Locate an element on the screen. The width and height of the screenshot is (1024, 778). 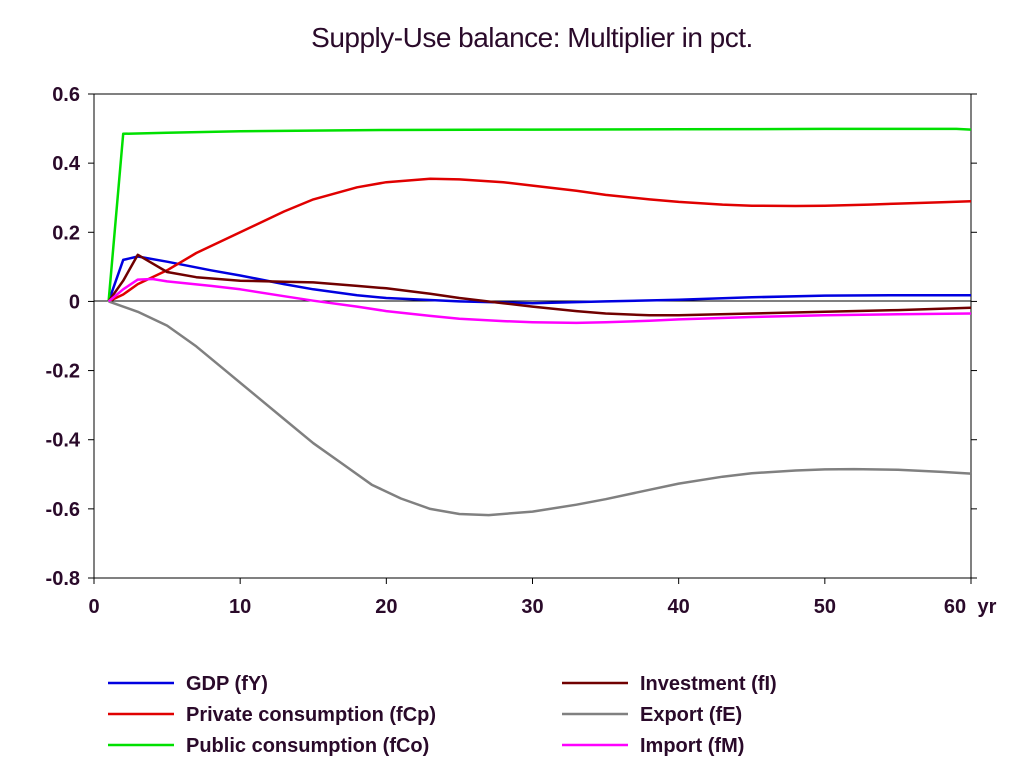
x-axis: 0 10 20 30 40 50 60 yr is located at coordinates (542, 598).